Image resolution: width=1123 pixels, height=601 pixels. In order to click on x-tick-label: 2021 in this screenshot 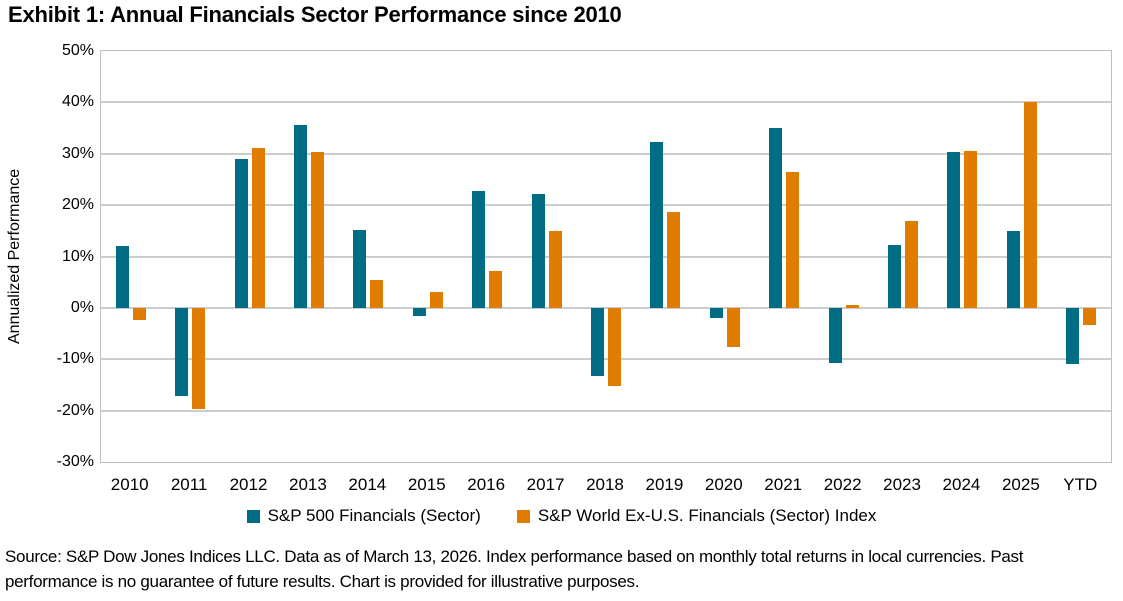, I will do `click(783, 484)`.